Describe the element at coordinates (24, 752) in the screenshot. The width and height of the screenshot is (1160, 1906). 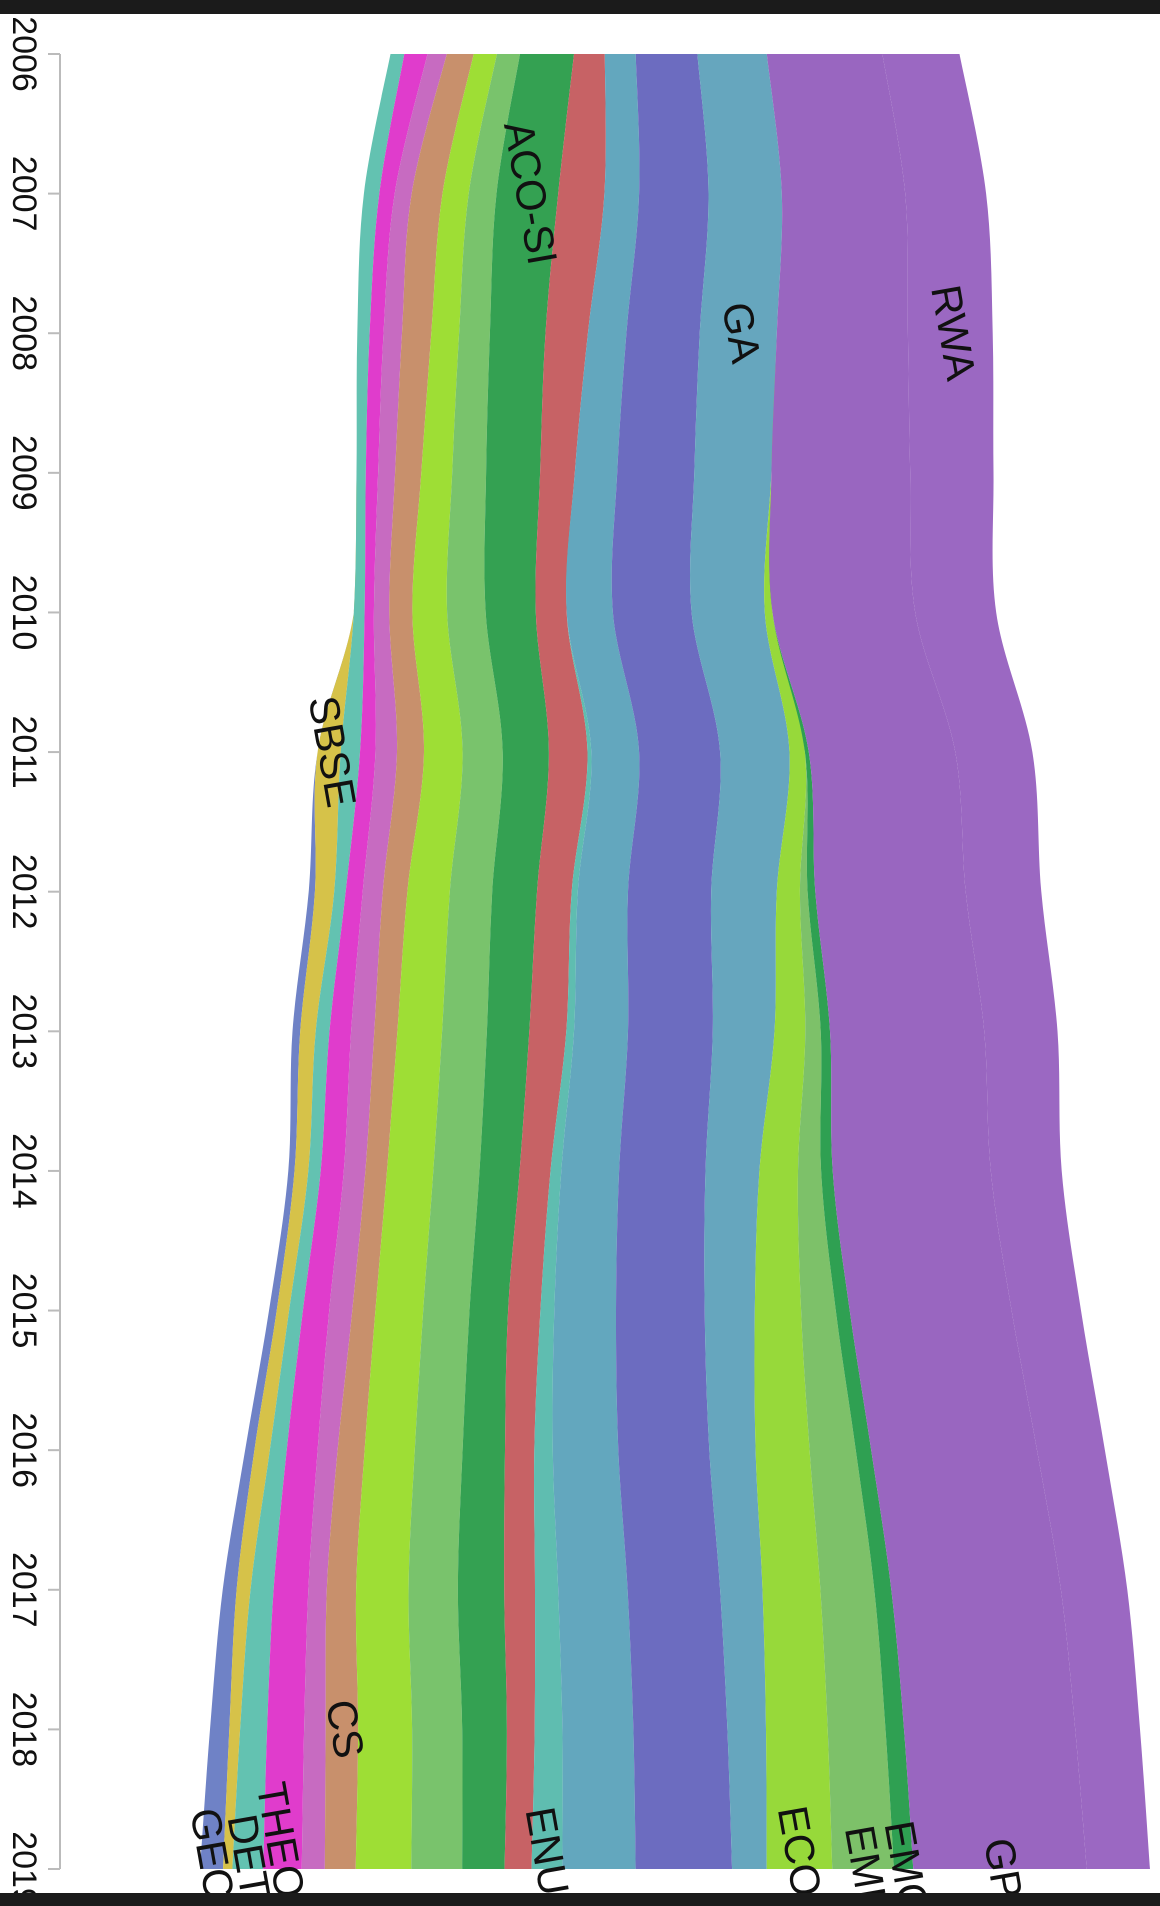
I see `tick-label: 2011` at that location.